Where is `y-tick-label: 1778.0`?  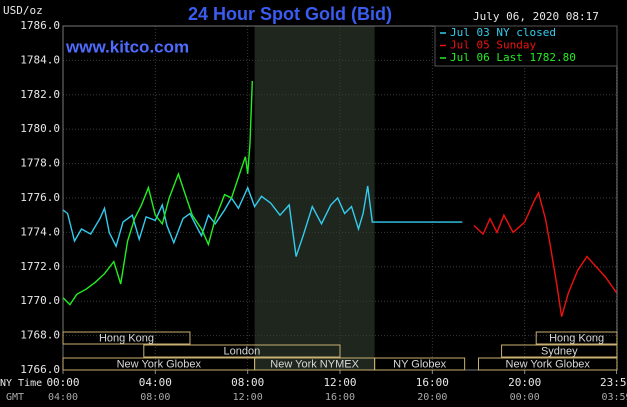 y-tick-label: 1778.0 is located at coordinates (40, 163).